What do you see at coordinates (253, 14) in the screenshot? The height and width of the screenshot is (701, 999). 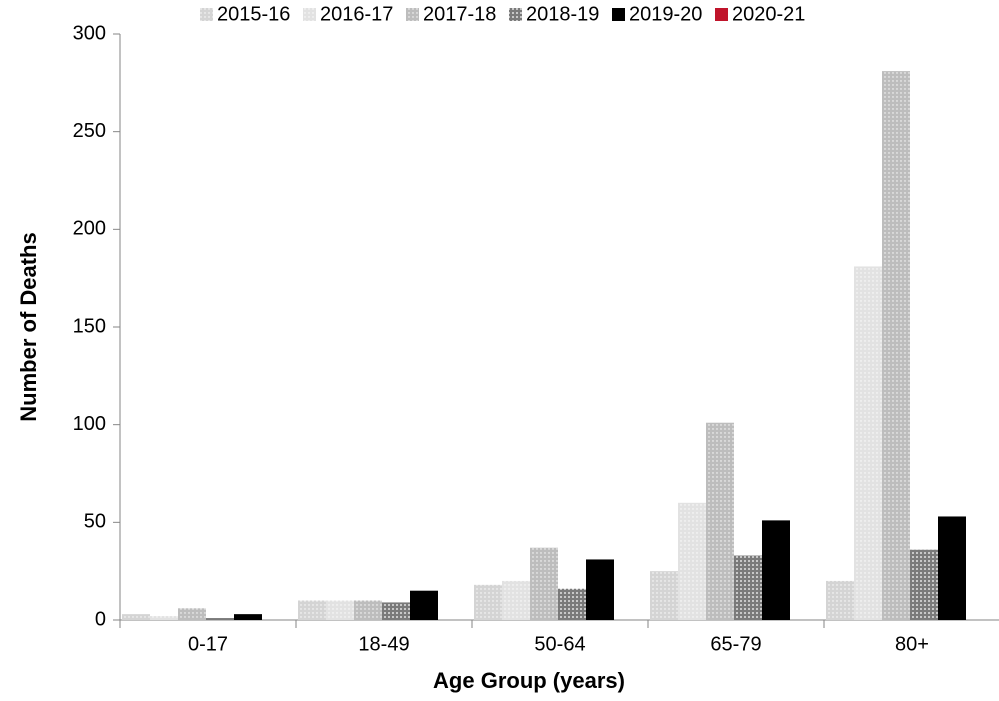 I see `legend-label: 2015-16` at bounding box center [253, 14].